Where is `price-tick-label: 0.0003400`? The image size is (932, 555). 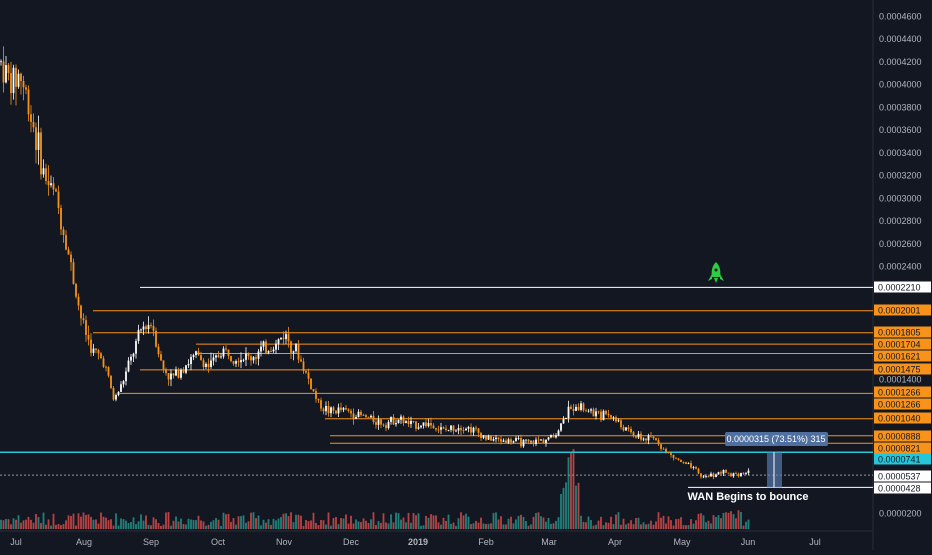
price-tick-label: 0.0003400 is located at coordinates (900, 153).